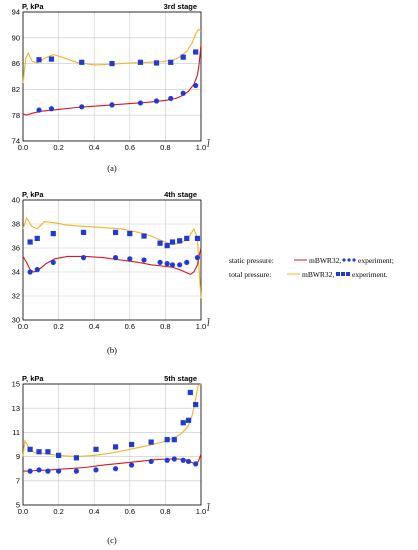 Image resolution: width=418 pixels, height=550 pixels. I want to click on legend-static-label: static pressure:, so click(251, 260).